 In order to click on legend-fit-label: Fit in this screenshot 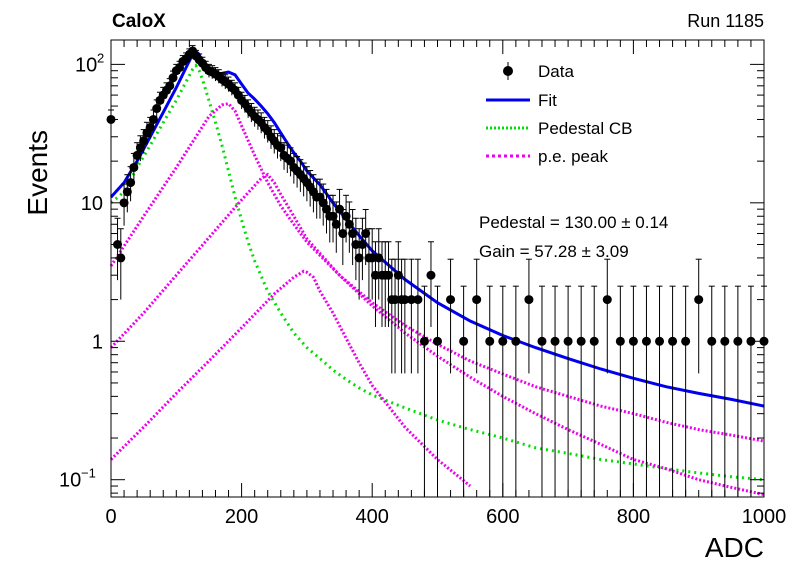, I will do `click(547, 100)`.